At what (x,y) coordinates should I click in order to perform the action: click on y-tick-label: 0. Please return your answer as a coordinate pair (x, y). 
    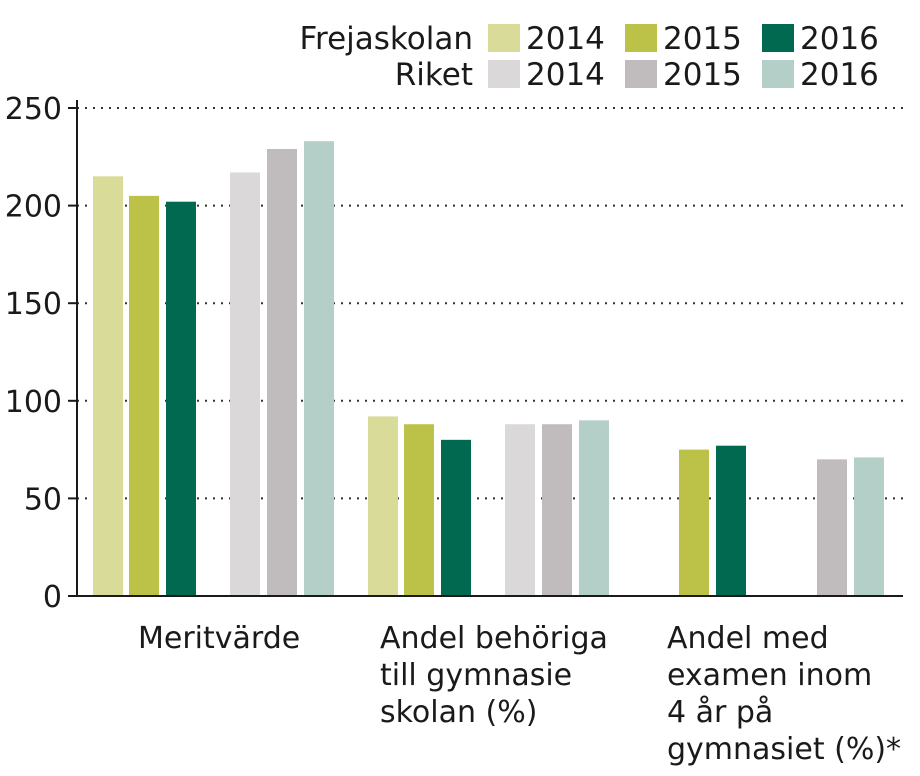
    Looking at the image, I should click on (52, 597).